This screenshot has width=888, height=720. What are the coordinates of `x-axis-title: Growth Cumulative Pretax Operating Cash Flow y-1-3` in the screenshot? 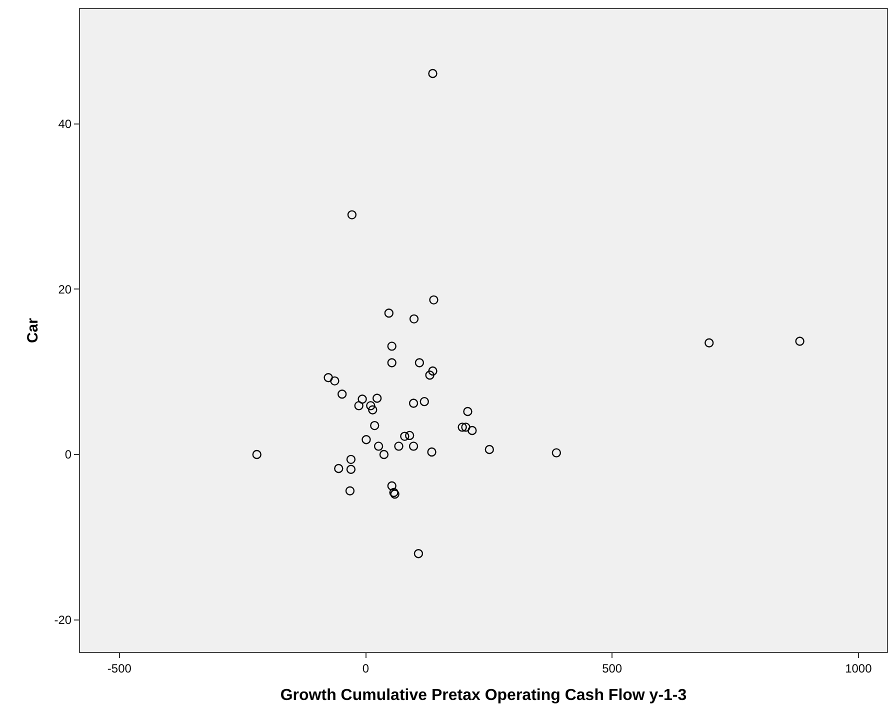 It's located at (483, 695).